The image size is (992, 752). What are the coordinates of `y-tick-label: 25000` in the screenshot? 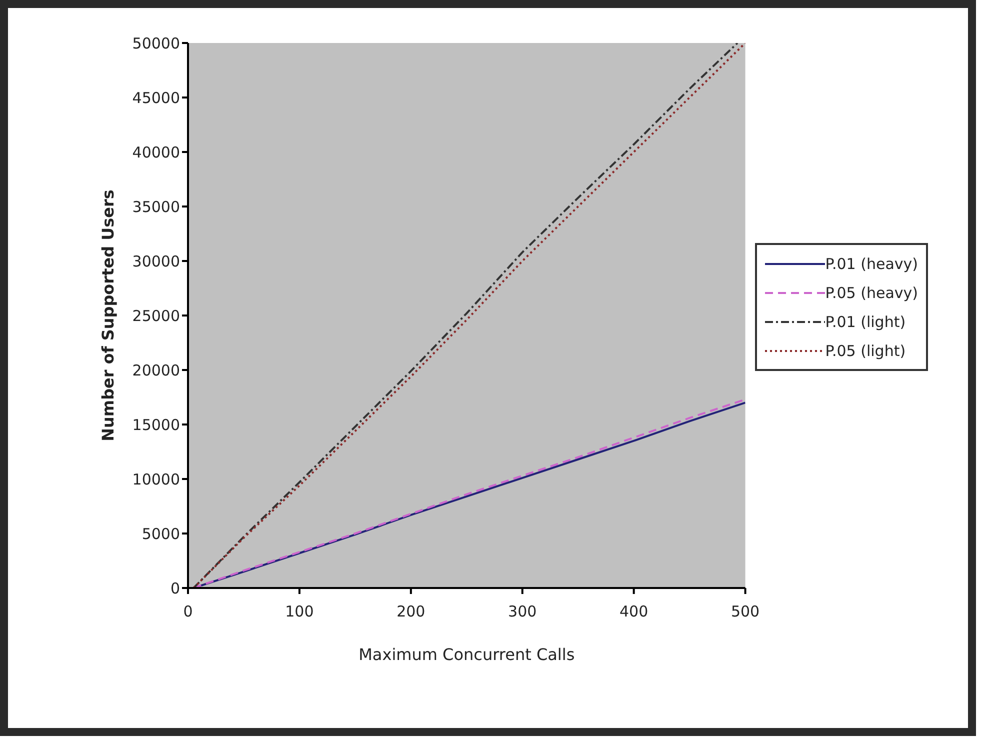 It's located at (156, 315).